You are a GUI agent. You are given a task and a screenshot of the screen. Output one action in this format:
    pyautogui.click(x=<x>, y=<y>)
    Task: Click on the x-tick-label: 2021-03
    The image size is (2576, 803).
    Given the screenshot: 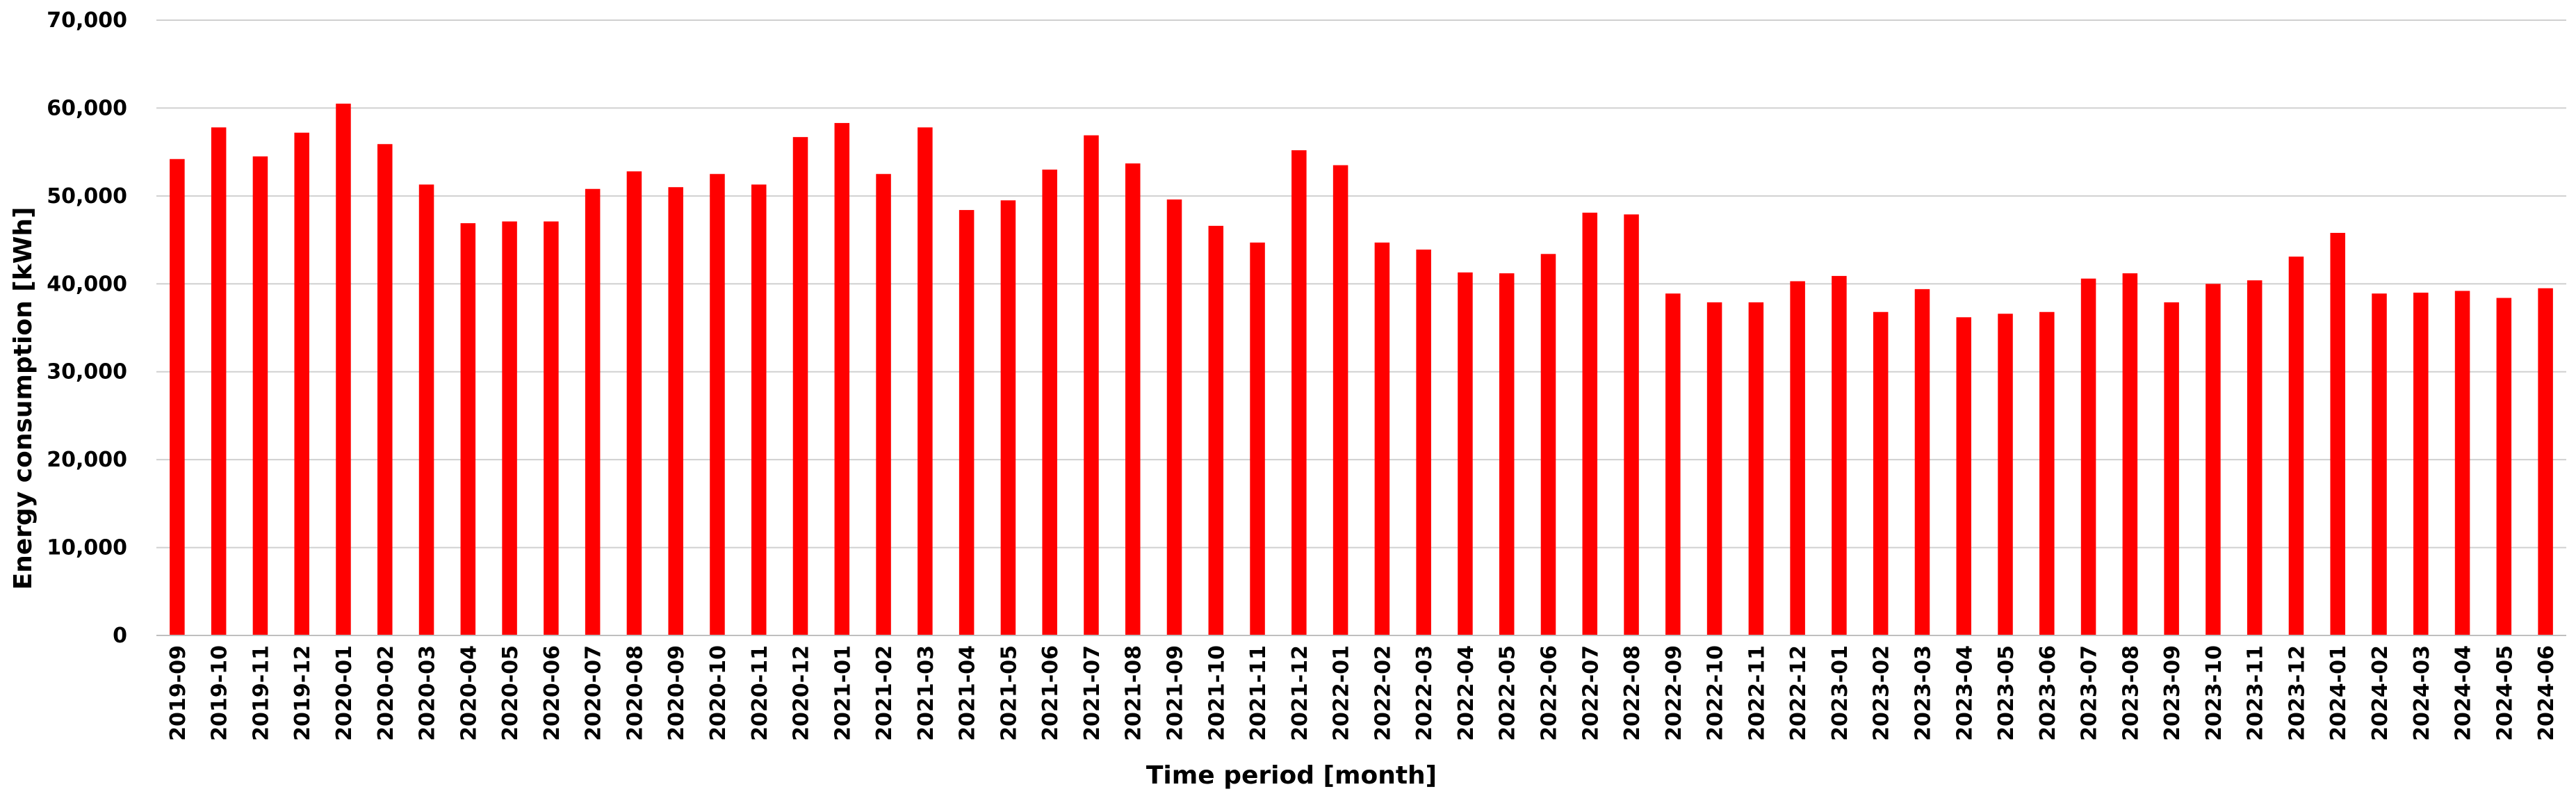 What is the action you would take?
    pyautogui.click(x=926, y=693)
    